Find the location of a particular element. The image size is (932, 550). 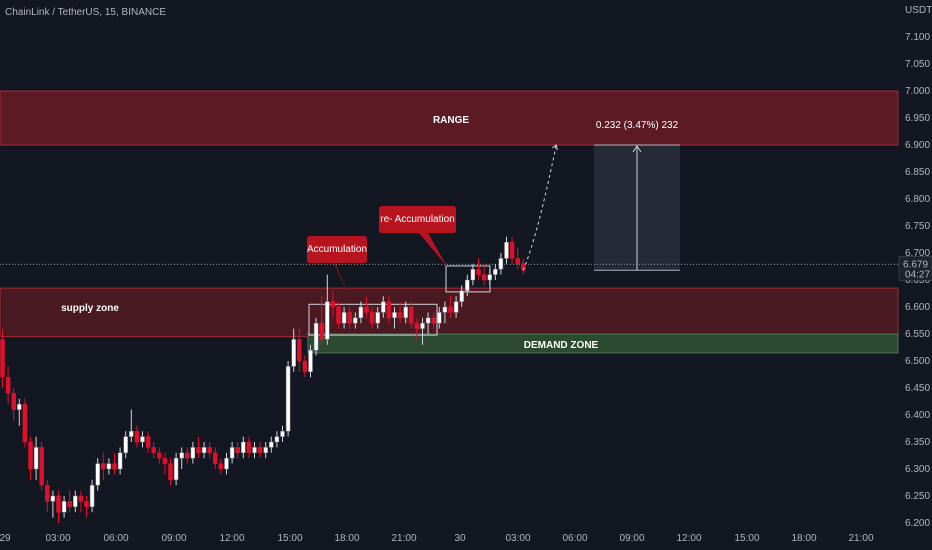

demand-zone is located at coordinates (603, 343).